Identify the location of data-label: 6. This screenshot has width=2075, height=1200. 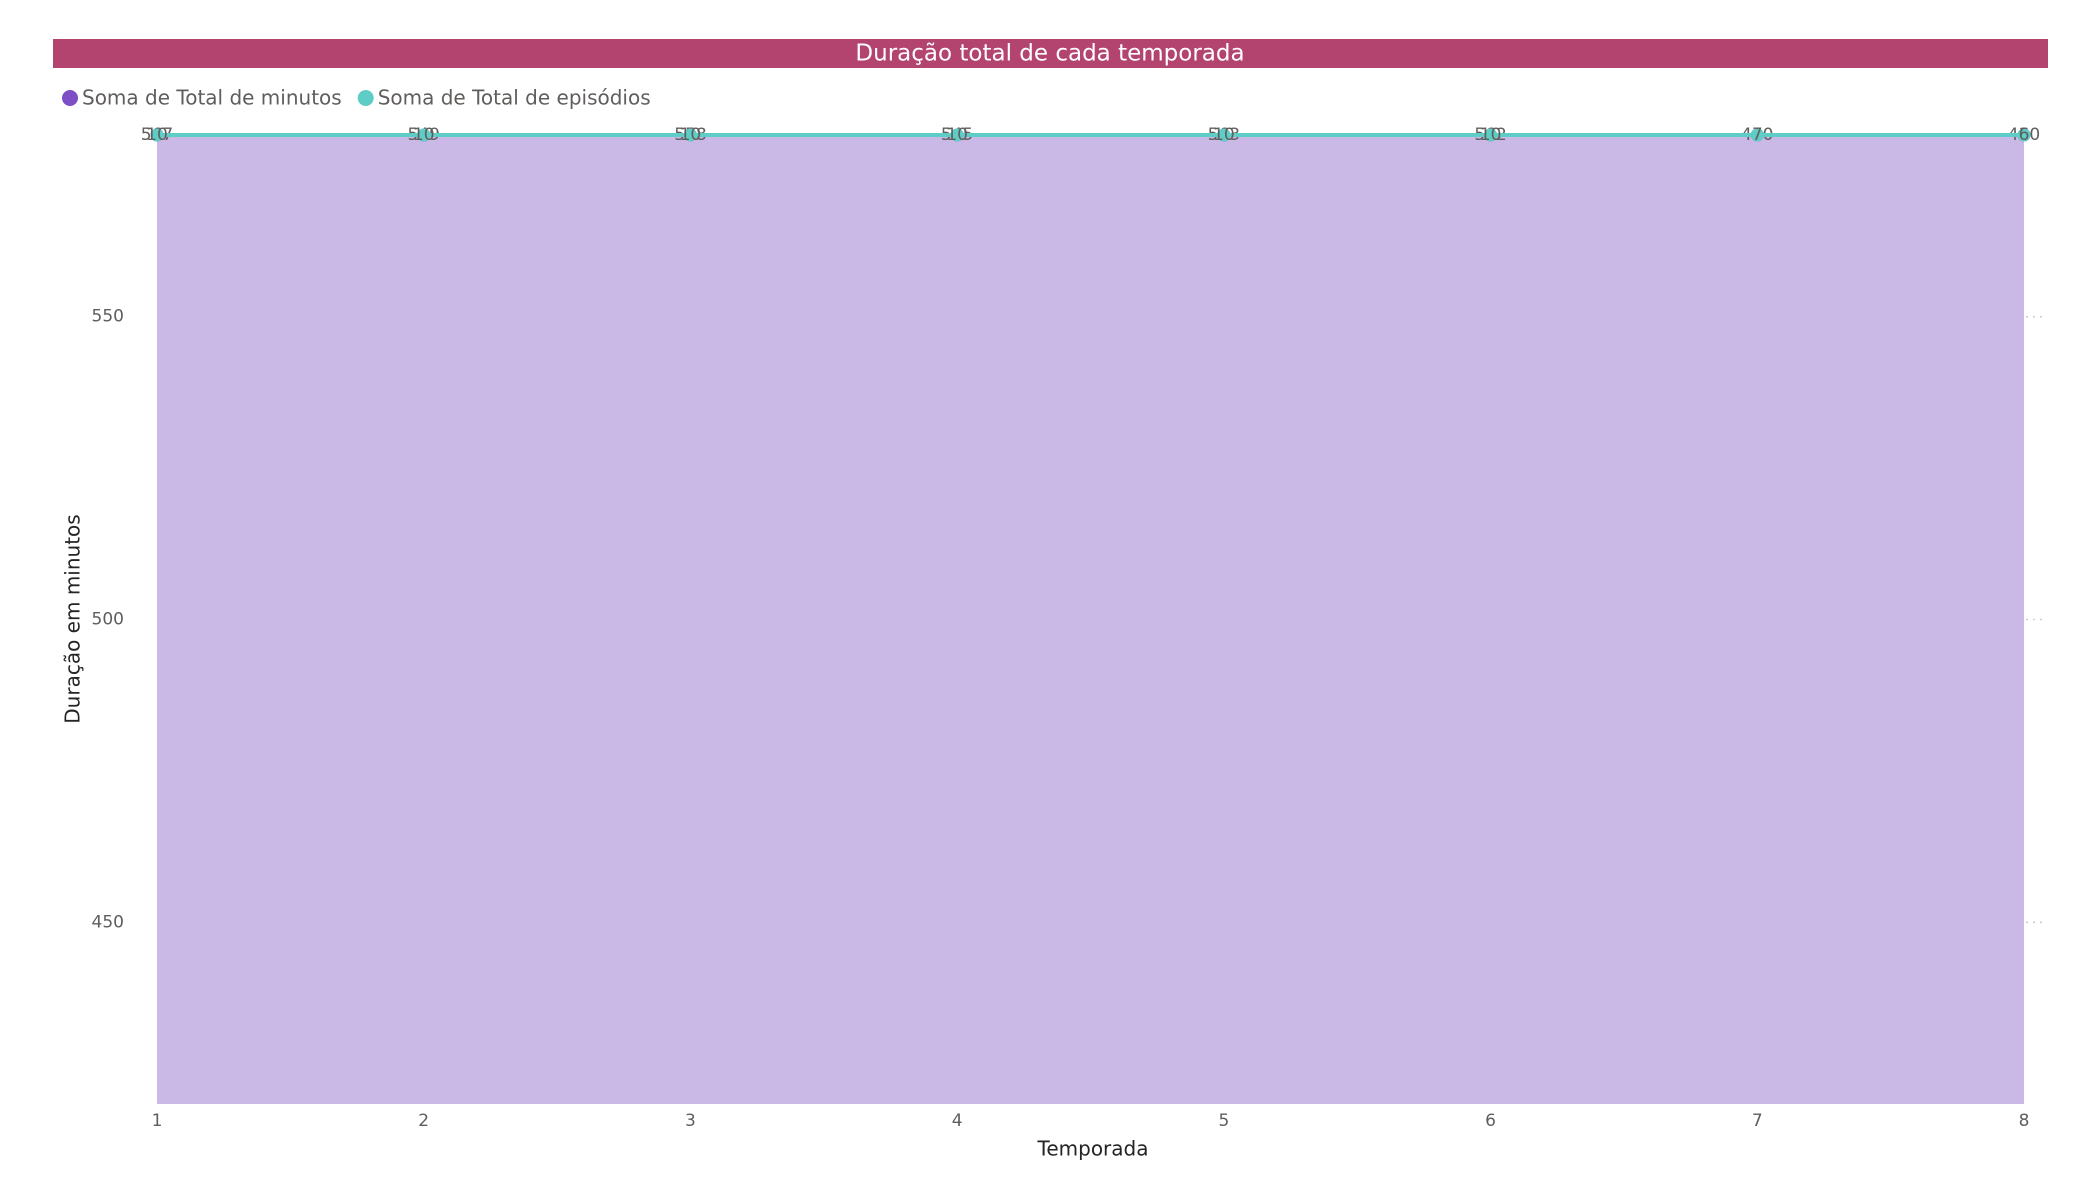
(2024, 135).